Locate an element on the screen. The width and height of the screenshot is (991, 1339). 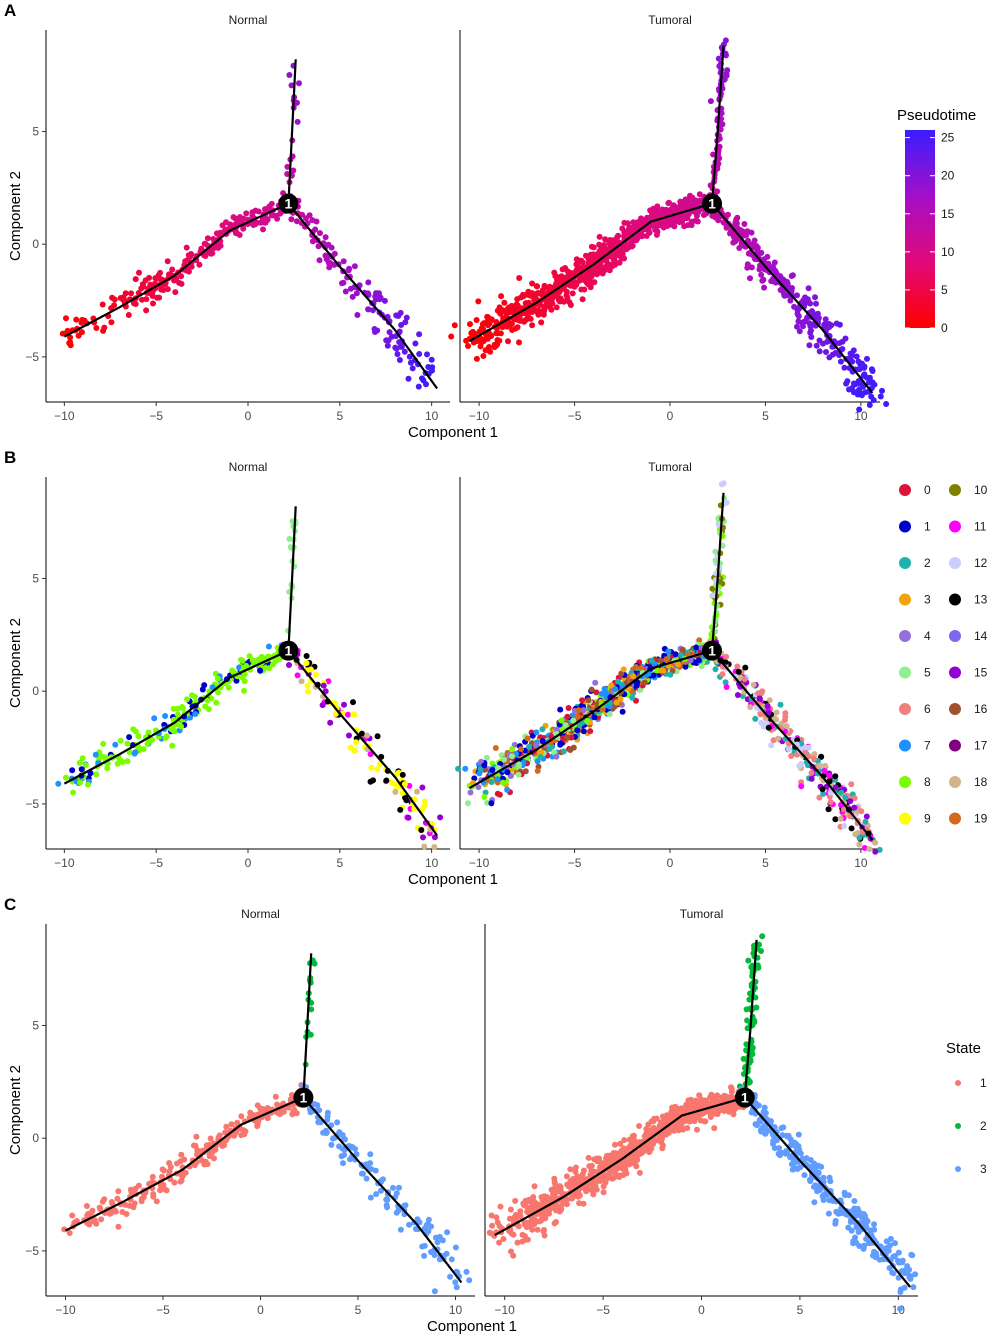
trajectory-branch-right is located at coordinates (382, 1190).